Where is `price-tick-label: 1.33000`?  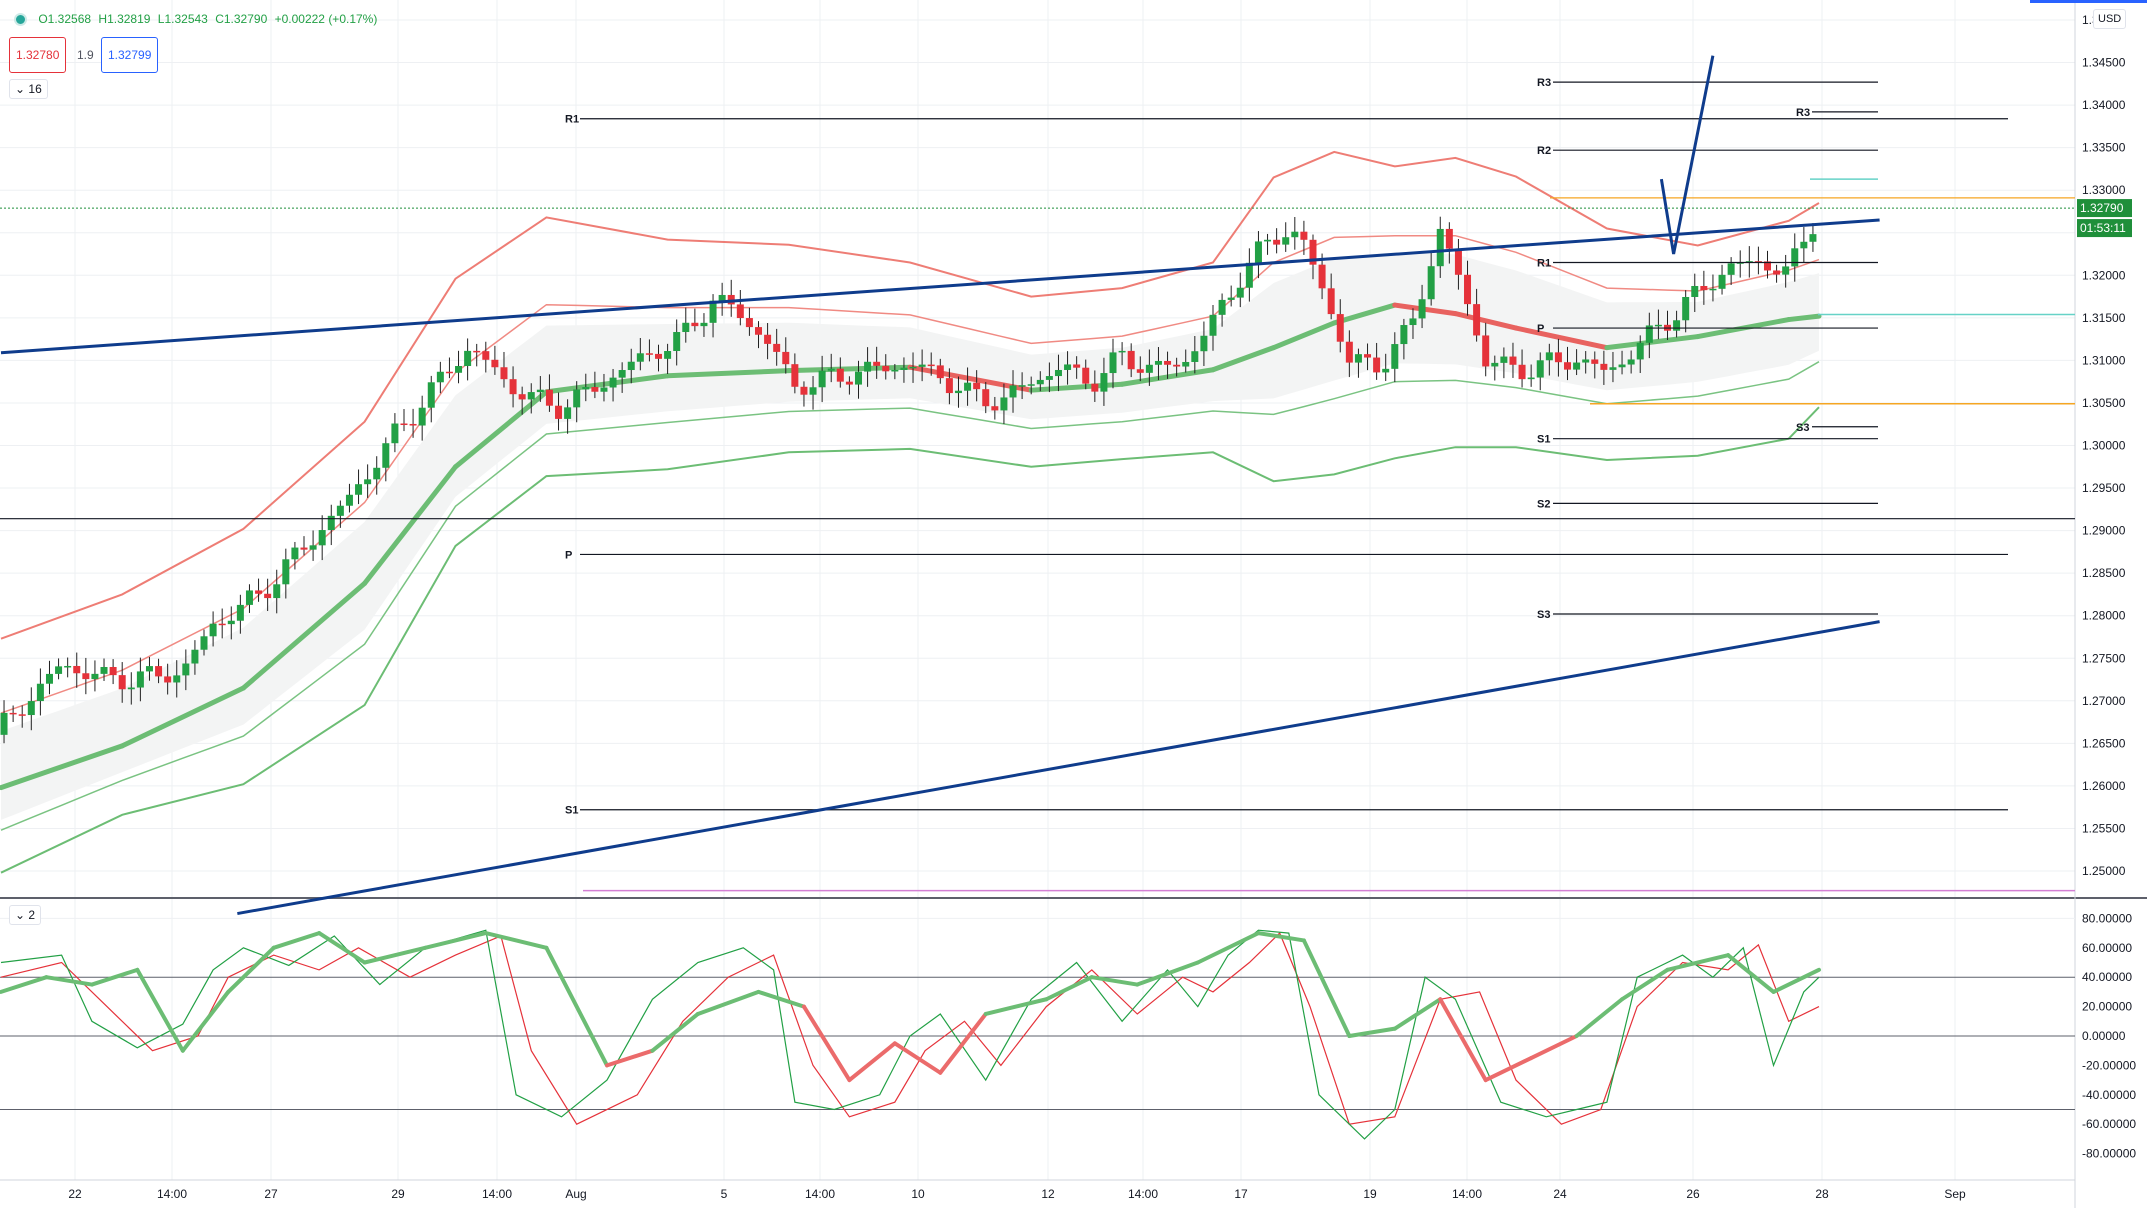 price-tick-label: 1.33000 is located at coordinates (2104, 190).